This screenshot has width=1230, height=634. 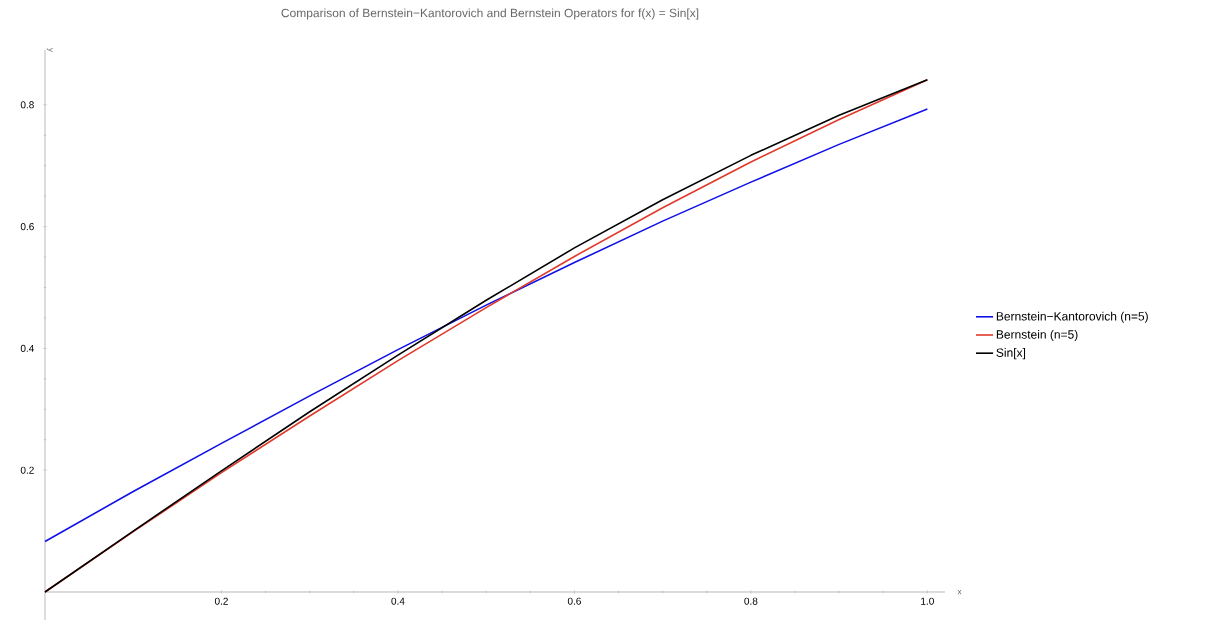 What do you see at coordinates (574, 601) in the screenshot?
I see `x-tick-label: 0.6` at bounding box center [574, 601].